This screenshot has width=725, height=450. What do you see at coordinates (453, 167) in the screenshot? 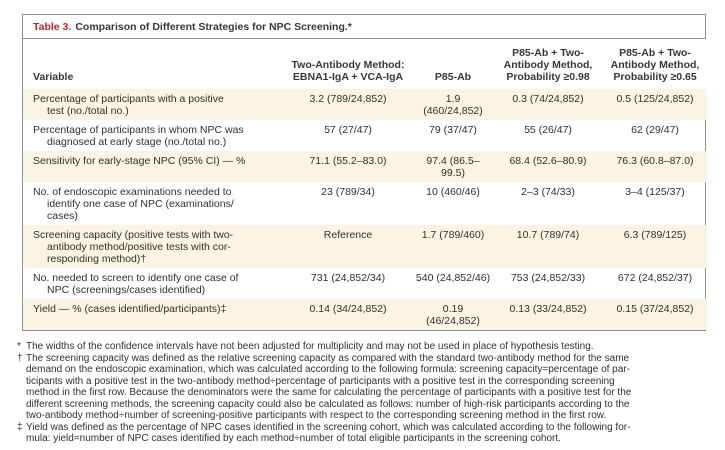
I see `value-cell: 97.4 (86.5–99.5)` at bounding box center [453, 167].